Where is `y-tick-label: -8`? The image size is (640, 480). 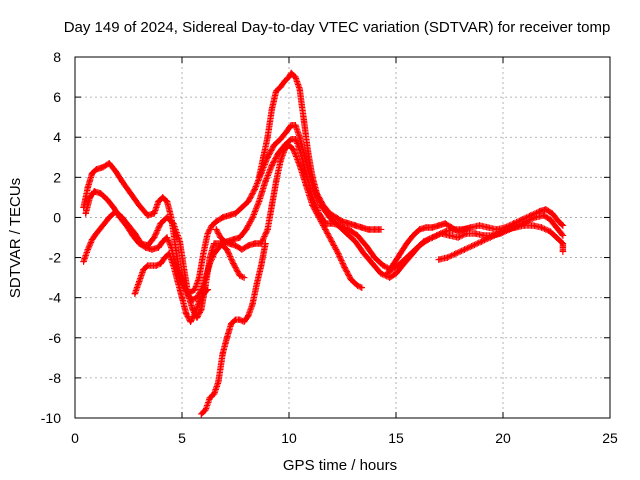 y-tick-label: -8 is located at coordinates (55, 378).